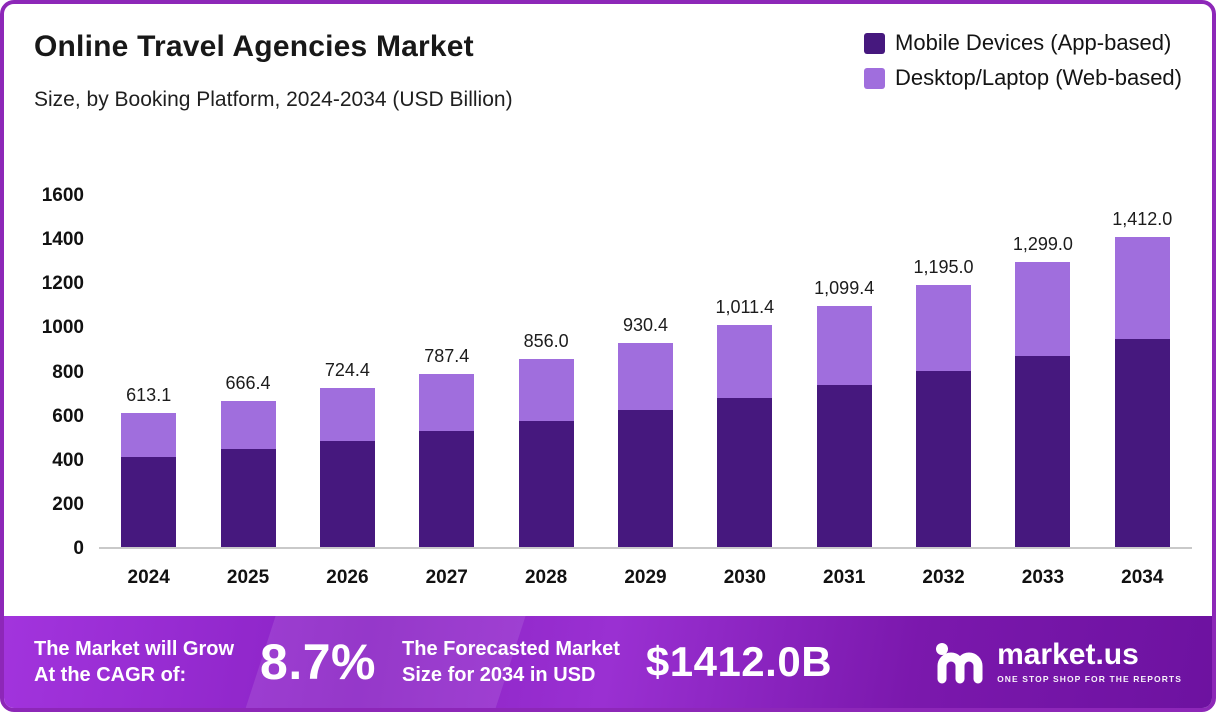 This screenshot has height=712, width=1216. Describe the element at coordinates (110, 675) in the screenshot. I see `cagr-label-line2: At the CAGR of:` at that location.